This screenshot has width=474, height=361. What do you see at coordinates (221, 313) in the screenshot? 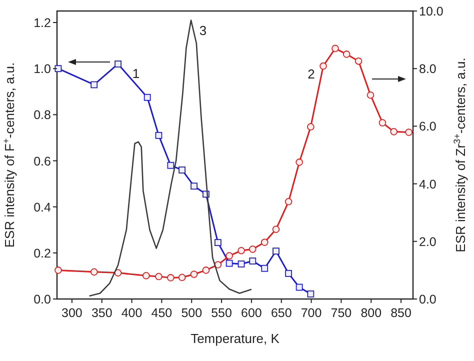
I see `x-tick-label: 550` at bounding box center [221, 313].